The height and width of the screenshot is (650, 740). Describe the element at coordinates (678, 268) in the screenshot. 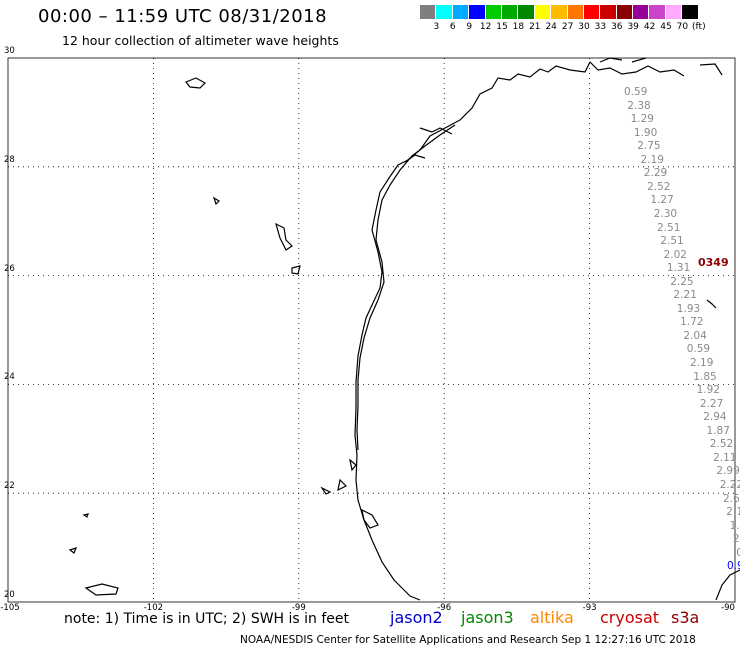

I see `swh-value-label: 1.31` at that location.